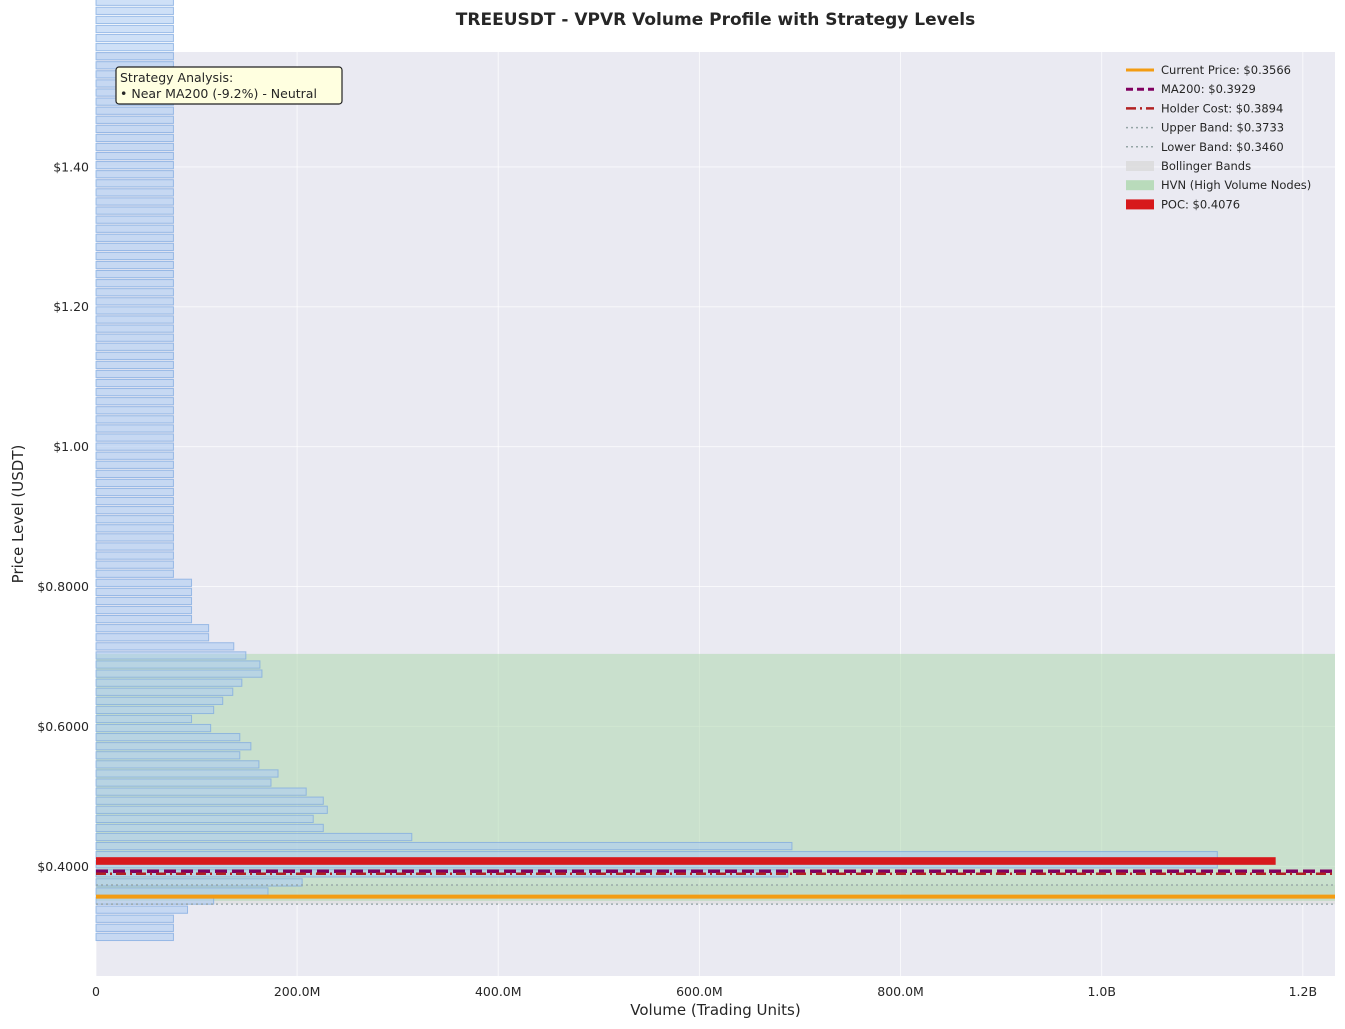  What do you see at coordinates (1206, 166) in the screenshot?
I see `legend-label: Bollinger Bands` at bounding box center [1206, 166].